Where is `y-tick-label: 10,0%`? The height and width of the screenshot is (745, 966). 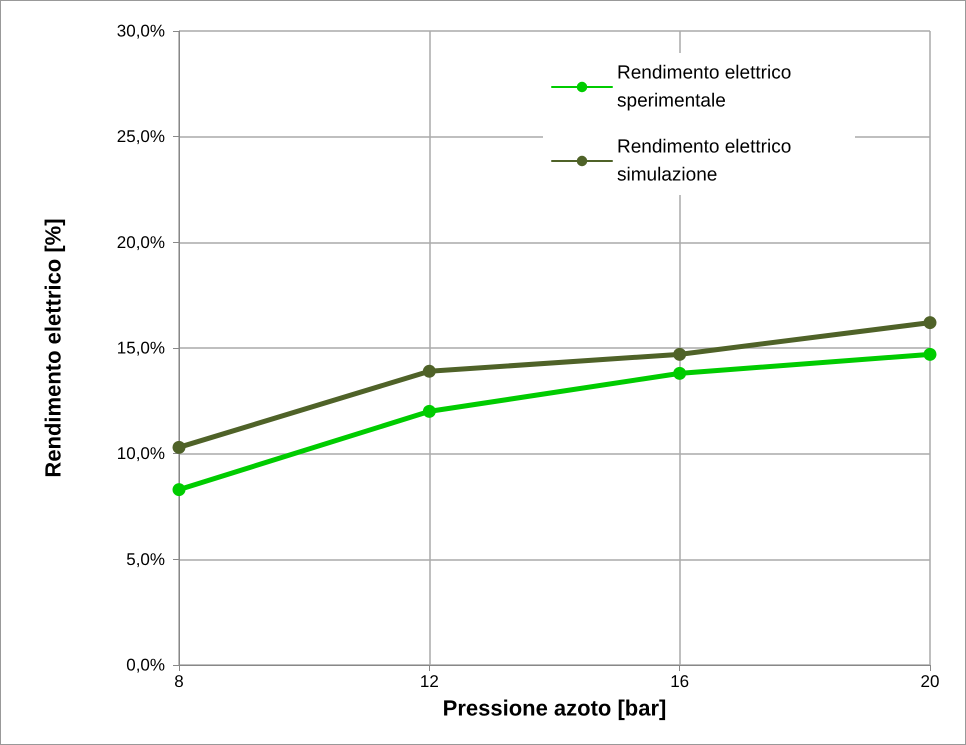
y-tick-label: 10,0% is located at coordinates (140, 454).